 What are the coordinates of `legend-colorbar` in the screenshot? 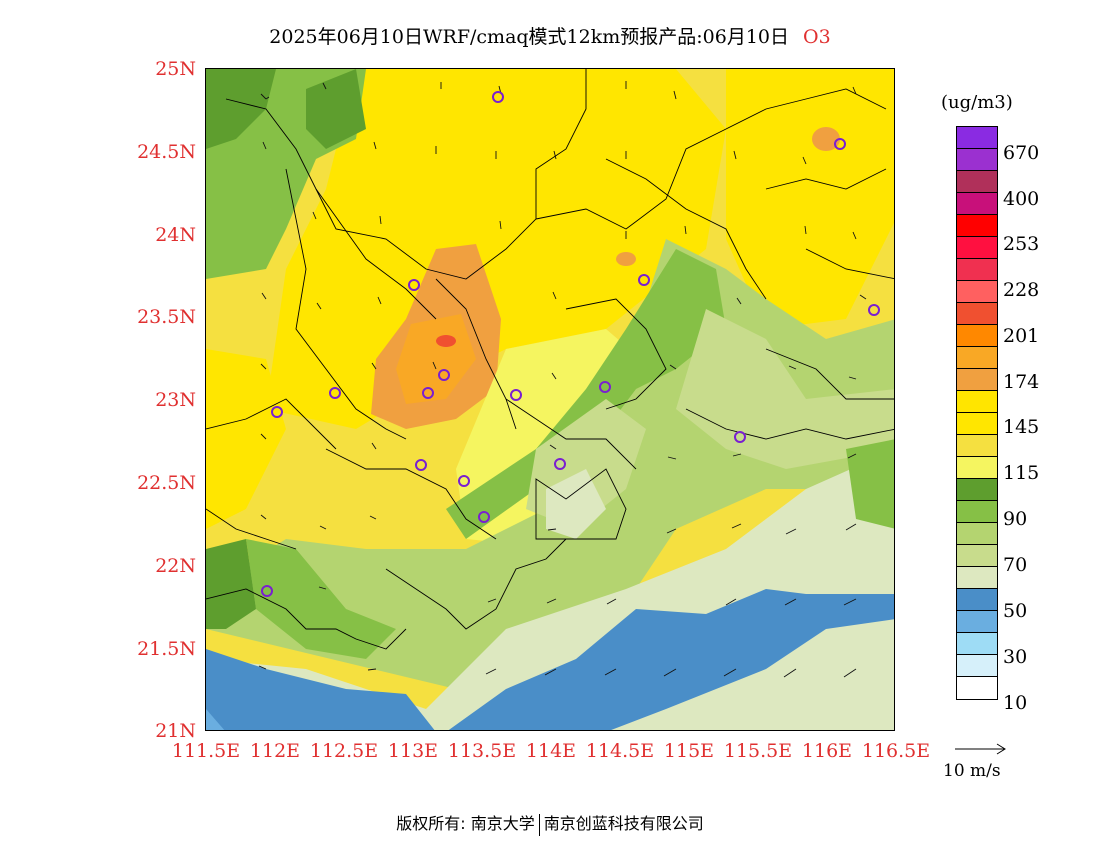 It's located at (977, 413).